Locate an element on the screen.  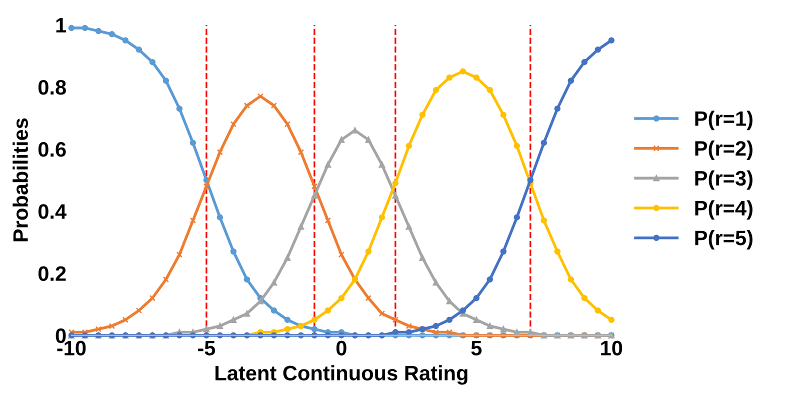
legend-label: P(r=5) is located at coordinates (723, 240).